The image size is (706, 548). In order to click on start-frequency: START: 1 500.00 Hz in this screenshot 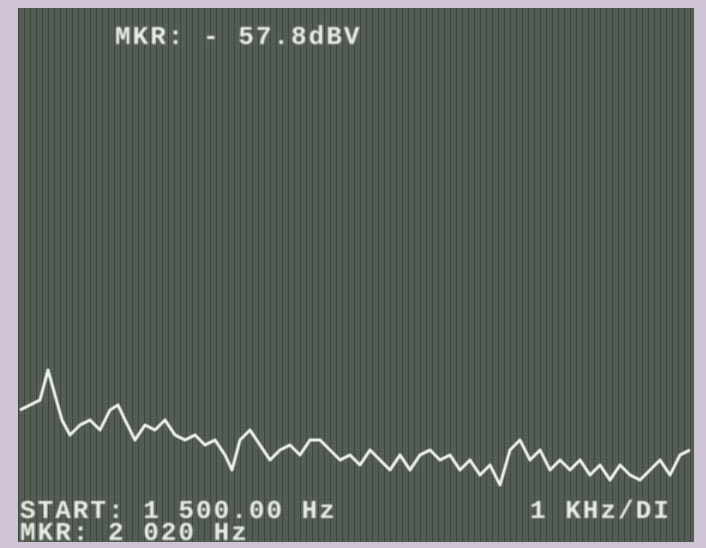, I will do `click(178, 511)`.